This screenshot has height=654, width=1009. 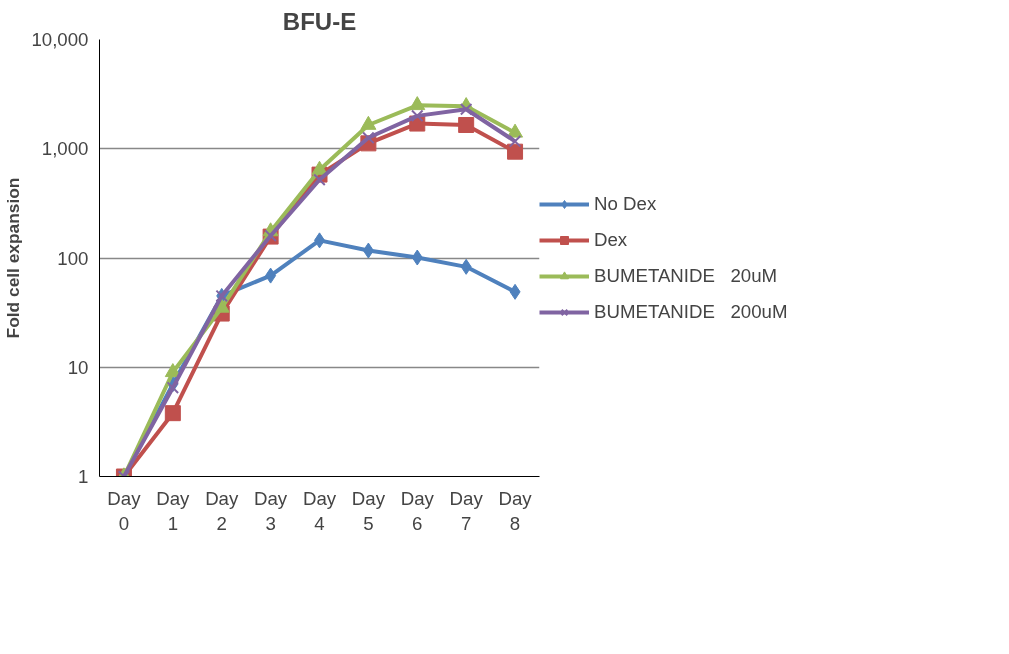 I want to click on x-tick-label: Day 6, so click(x=417, y=510).